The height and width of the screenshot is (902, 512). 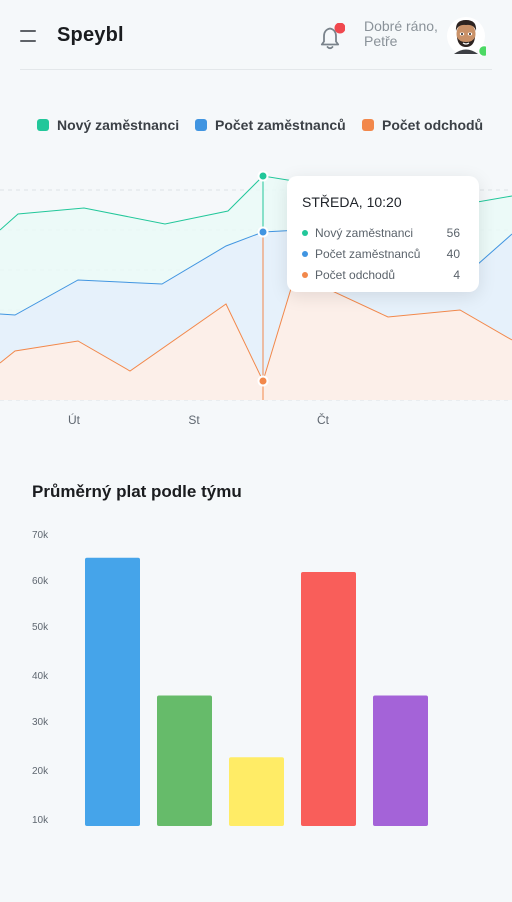 I want to click on menu-icon, so click(x=28, y=36).